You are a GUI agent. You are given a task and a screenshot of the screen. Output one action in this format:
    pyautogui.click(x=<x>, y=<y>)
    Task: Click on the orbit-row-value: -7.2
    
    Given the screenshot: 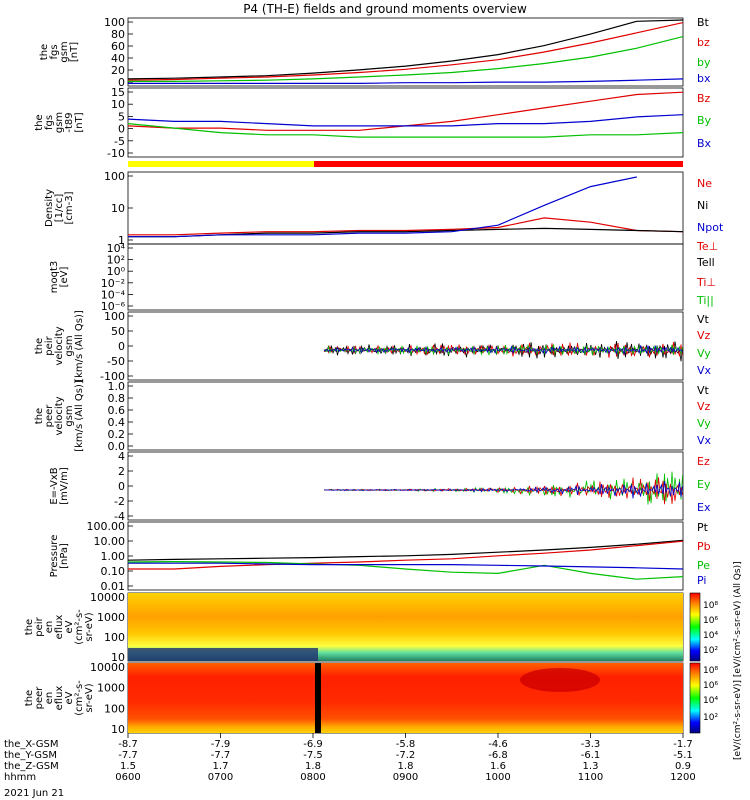 What is the action you would take?
    pyautogui.click(x=406, y=755)
    